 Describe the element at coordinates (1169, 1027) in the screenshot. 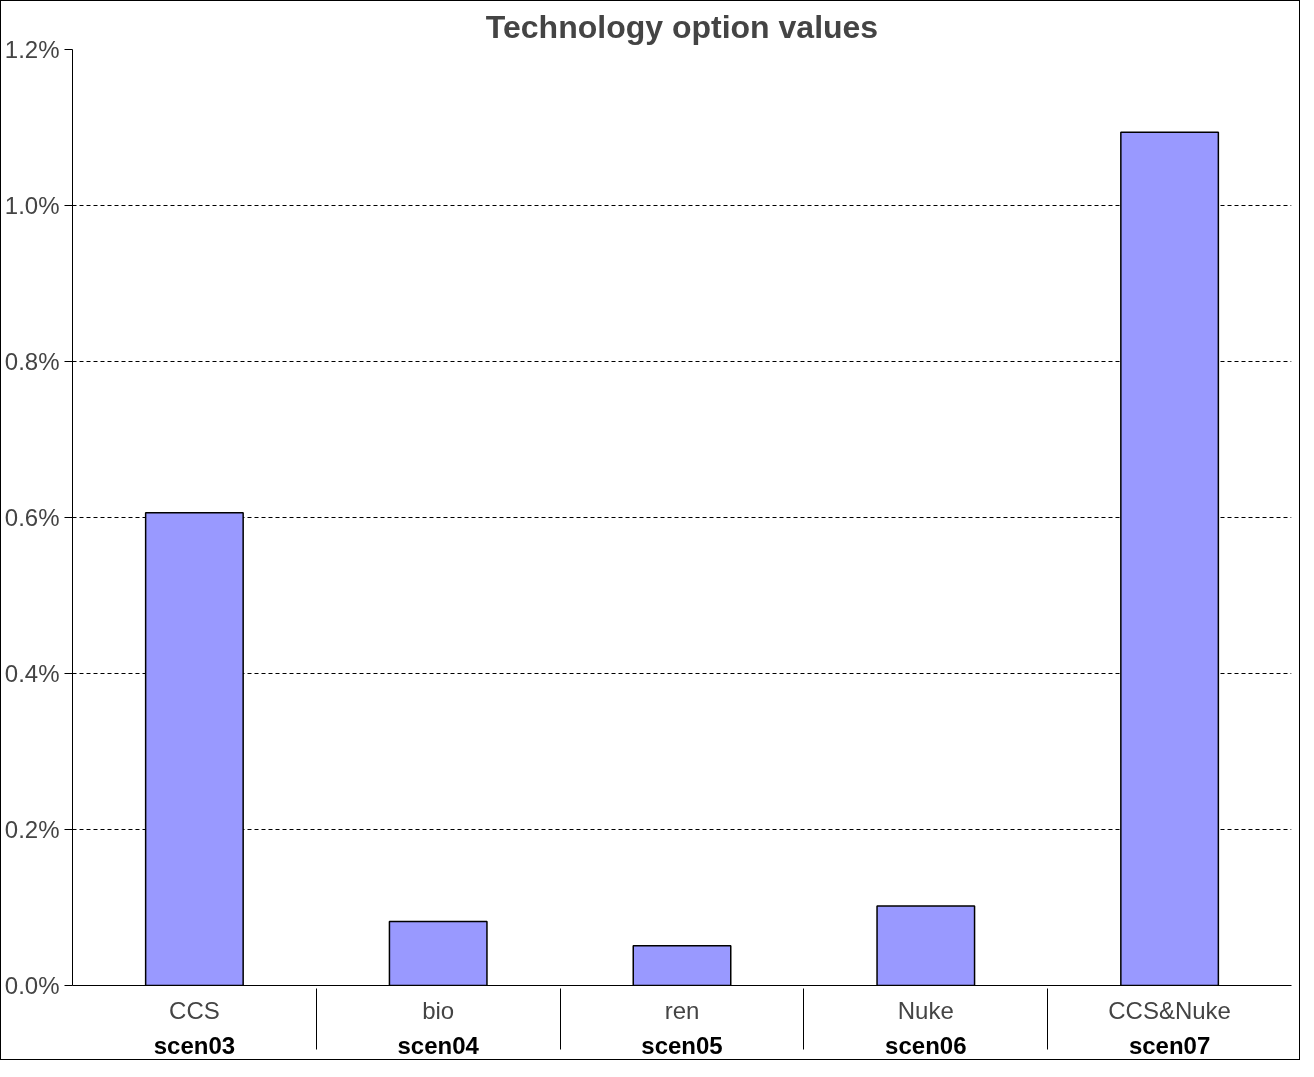

I see `category-label: CCS&Nuke scen07` at that location.